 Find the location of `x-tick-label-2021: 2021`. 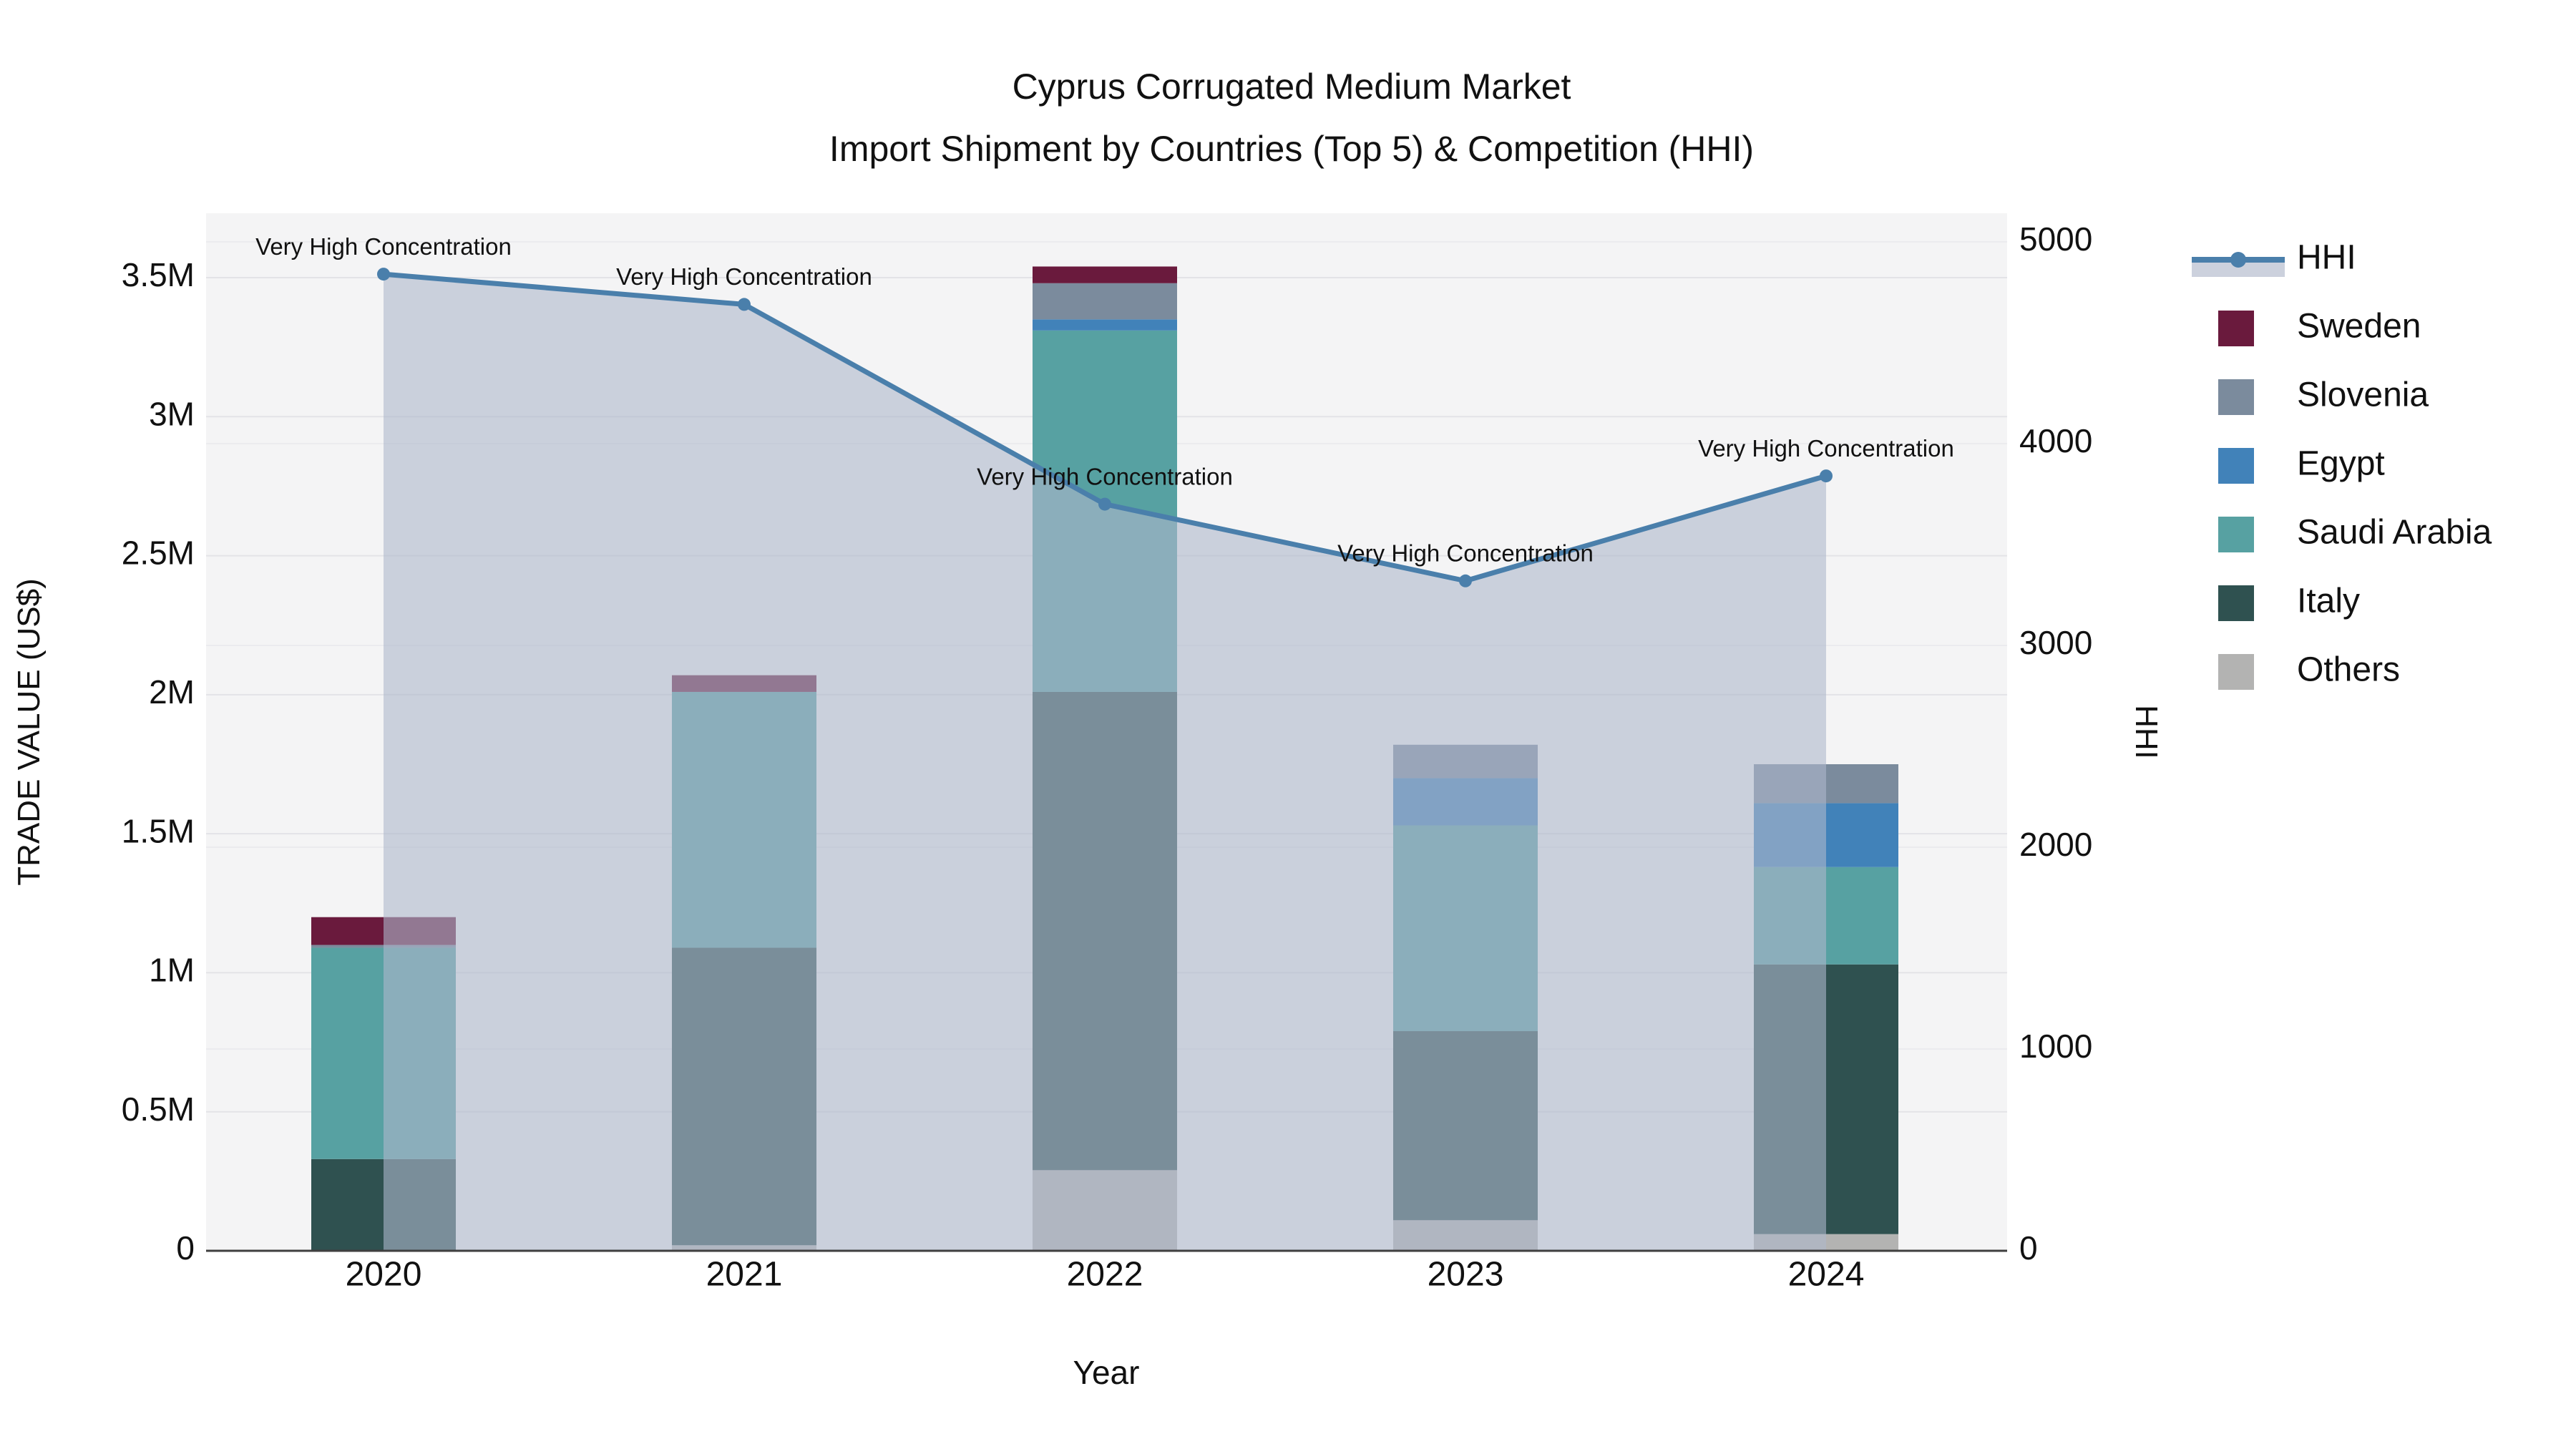

x-tick-label-2021: 2021 is located at coordinates (744, 1275).